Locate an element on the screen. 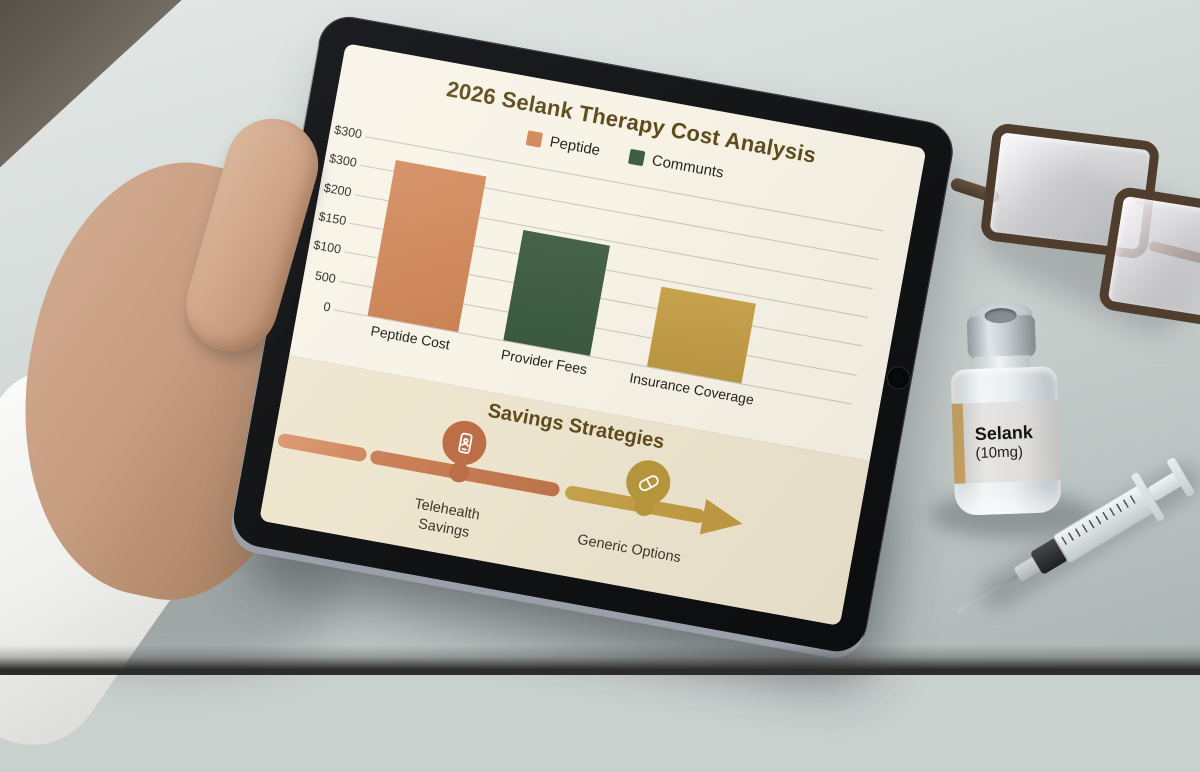 This screenshot has width=1200, height=772. legend-label-peptide: Peptide is located at coordinates (575, 146).